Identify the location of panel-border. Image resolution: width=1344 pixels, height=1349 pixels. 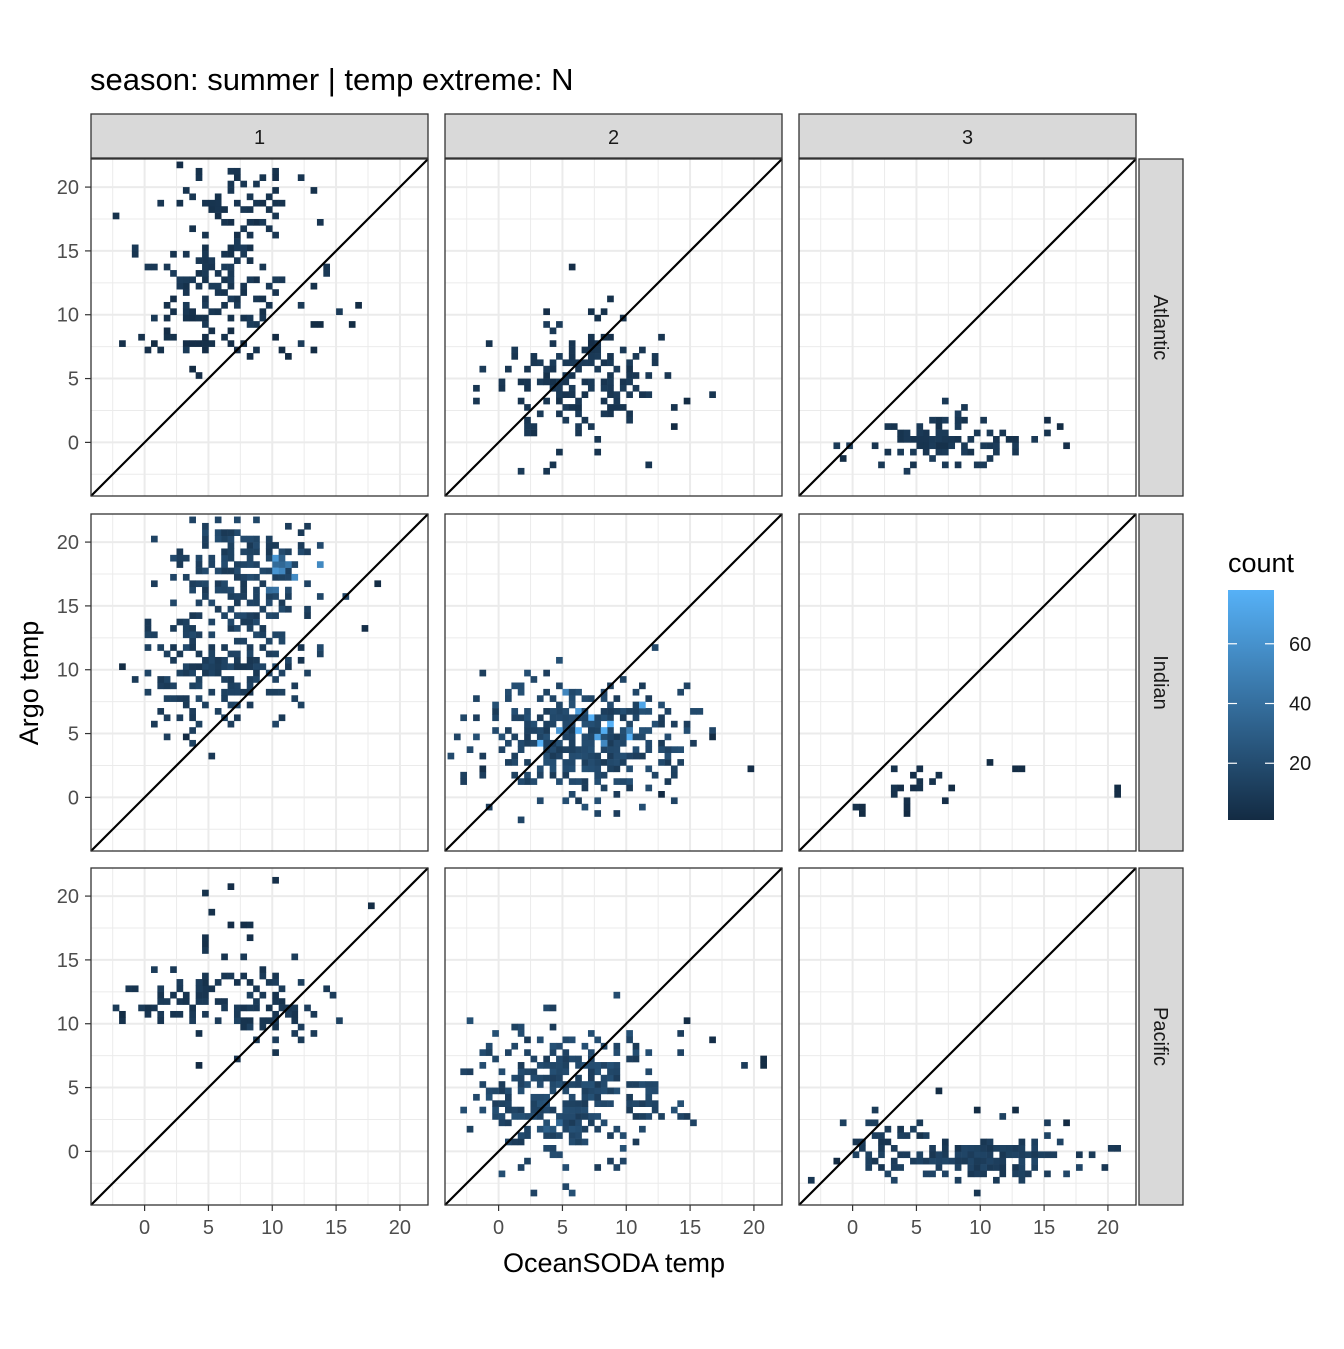
(613, 682).